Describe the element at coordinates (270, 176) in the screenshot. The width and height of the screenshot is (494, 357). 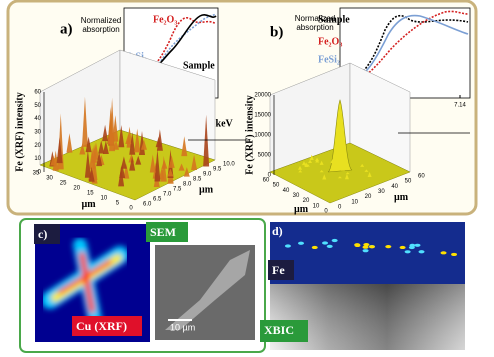
I see `z-tick-label: 0` at that location.